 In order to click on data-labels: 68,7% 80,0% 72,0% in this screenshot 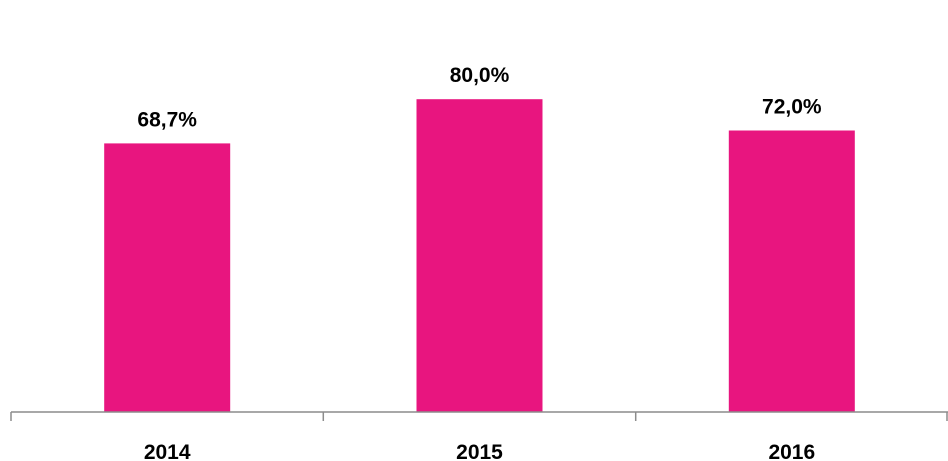, I will do `click(479, 97)`.